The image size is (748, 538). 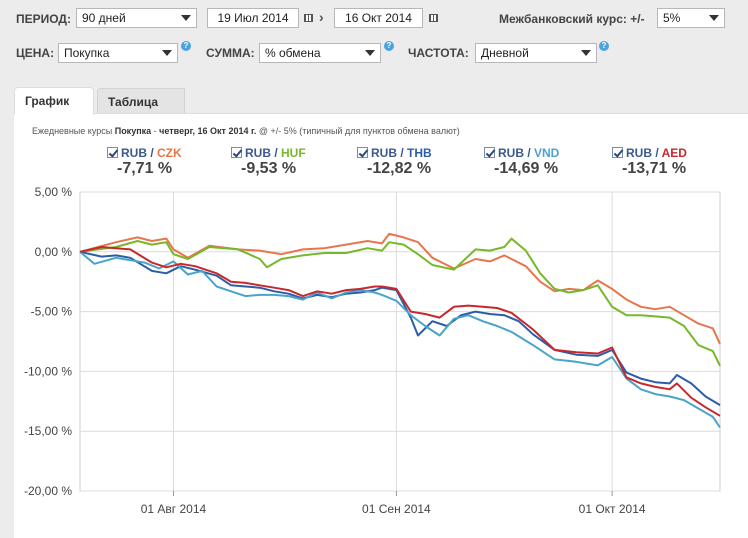 What do you see at coordinates (54, 192) in the screenshot?
I see `y-tick-label: 5,00 %` at bounding box center [54, 192].